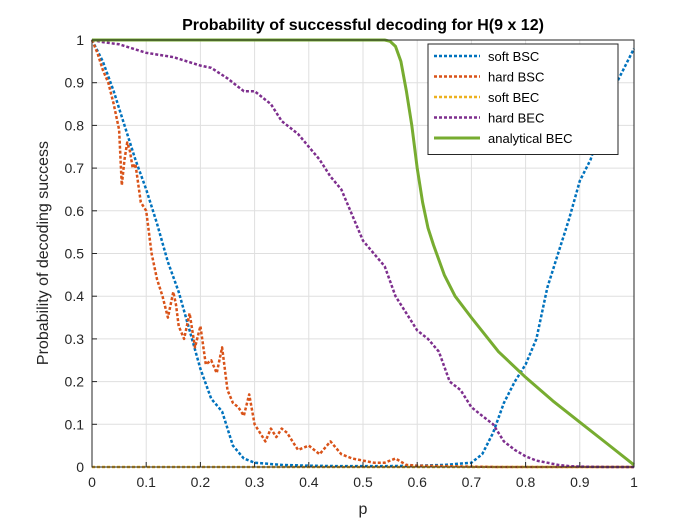 This screenshot has width=700, height=525. I want to click on y-tick-label: 0.6, so click(75, 211).